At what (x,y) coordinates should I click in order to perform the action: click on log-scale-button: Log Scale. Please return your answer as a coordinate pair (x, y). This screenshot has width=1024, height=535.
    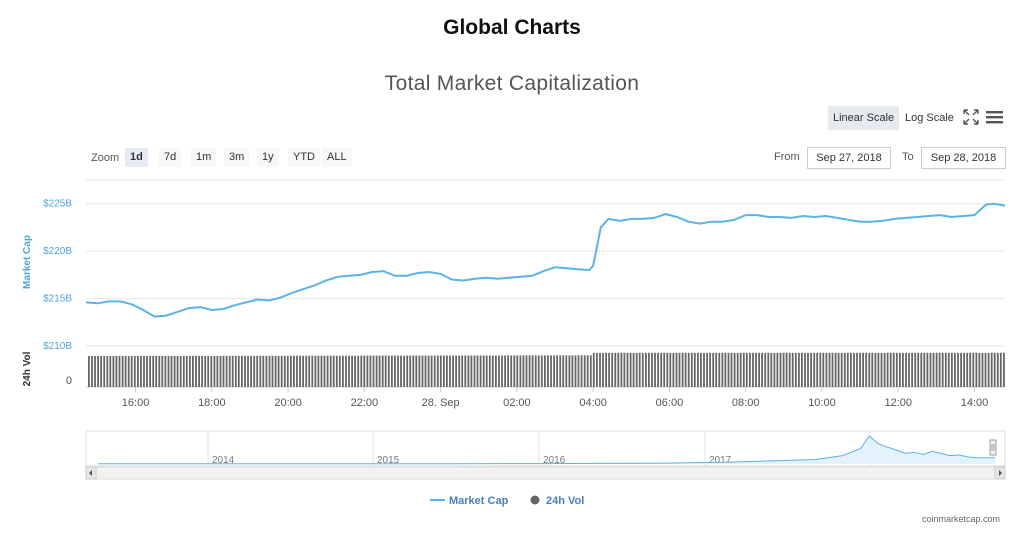
    Looking at the image, I should click on (929, 118).